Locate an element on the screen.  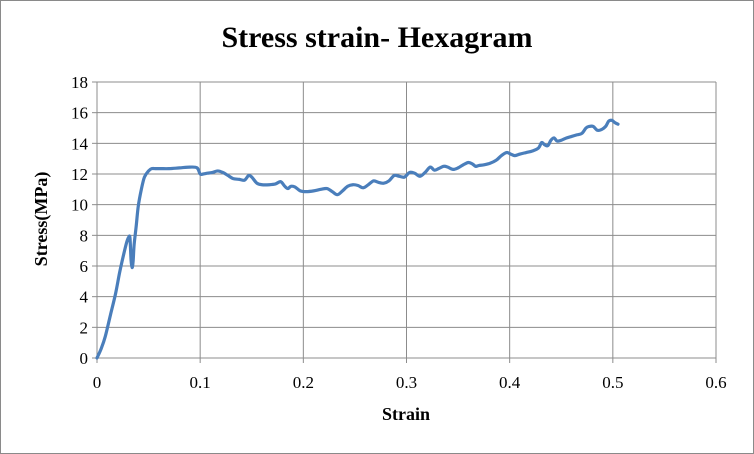
x-tick-label: 0 is located at coordinates (97, 382).